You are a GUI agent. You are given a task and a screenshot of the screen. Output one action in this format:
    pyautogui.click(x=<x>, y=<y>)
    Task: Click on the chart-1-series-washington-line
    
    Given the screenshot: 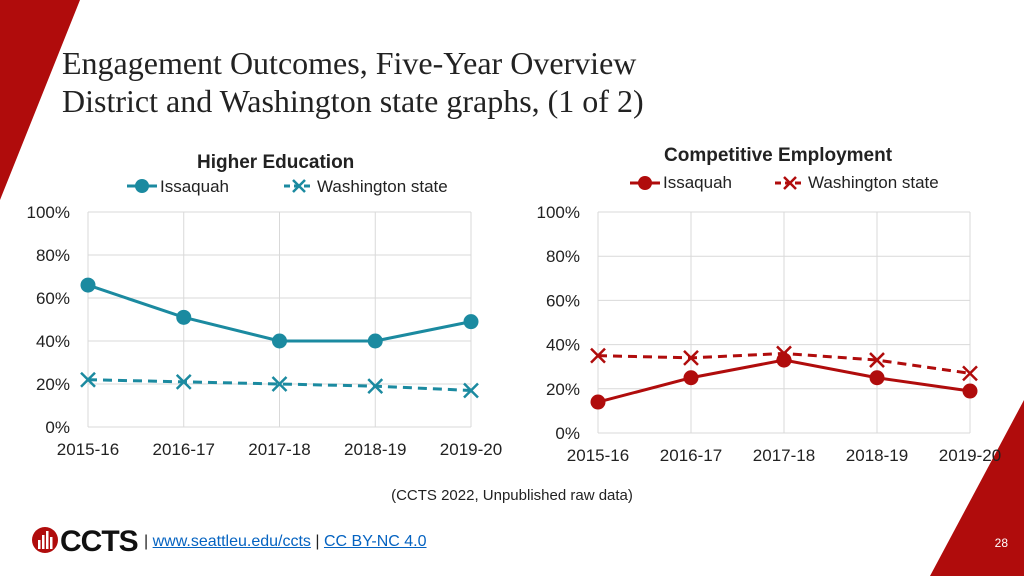 What is the action you would take?
    pyautogui.click(x=279, y=385)
    